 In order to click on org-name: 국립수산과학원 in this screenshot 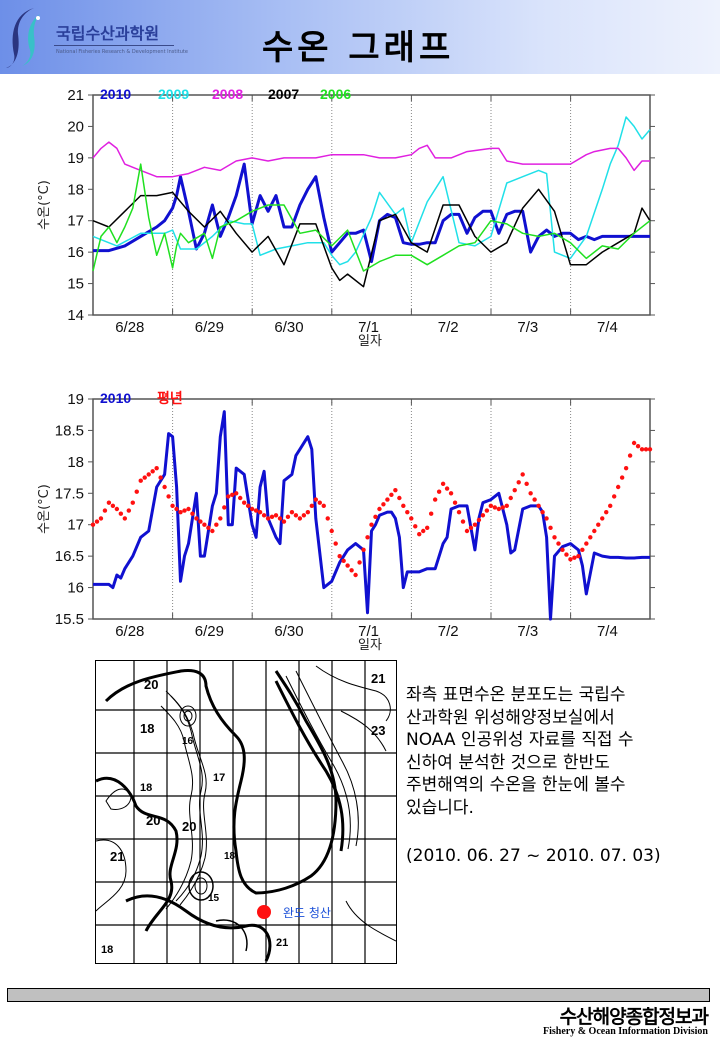, I will do `click(108, 33)`.